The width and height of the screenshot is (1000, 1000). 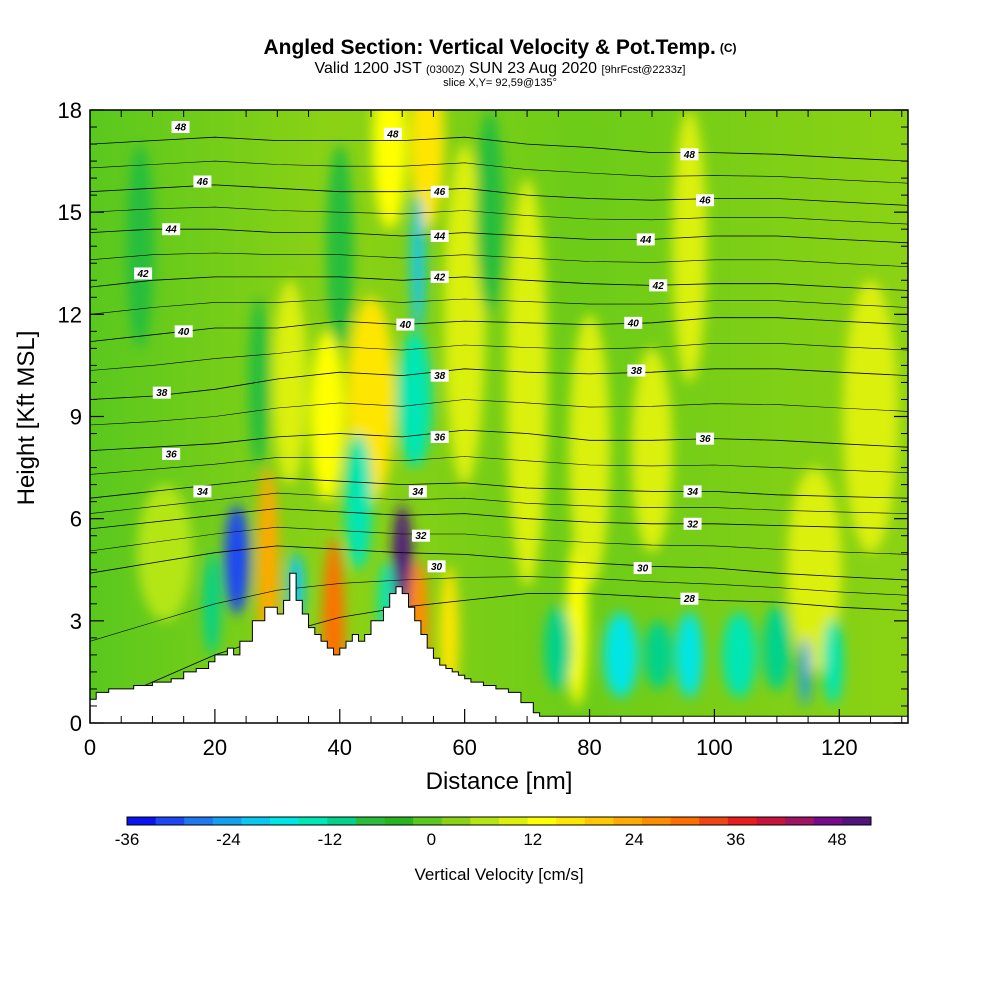 I want to click on colorbar-tick-label: -36, so click(x=127, y=839).